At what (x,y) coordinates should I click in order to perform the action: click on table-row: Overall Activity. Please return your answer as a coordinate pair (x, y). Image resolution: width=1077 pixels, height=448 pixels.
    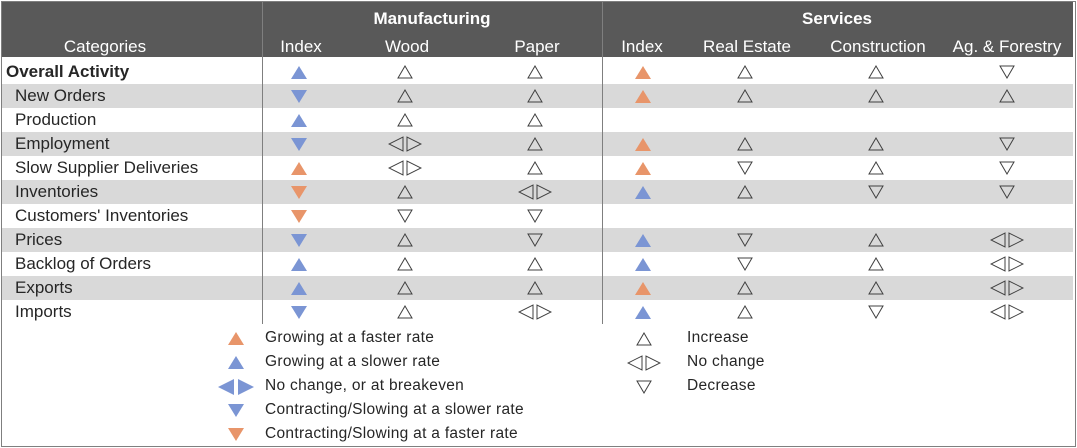
    Looking at the image, I should click on (537, 72).